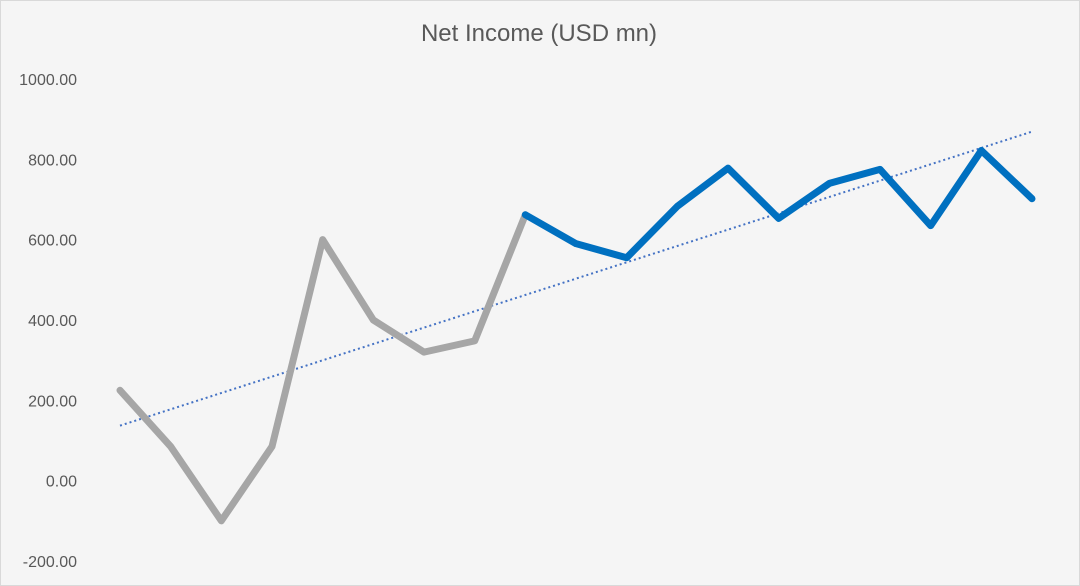 This screenshot has height=586, width=1080. I want to click on y-tick-label: -200.00, so click(50, 562).